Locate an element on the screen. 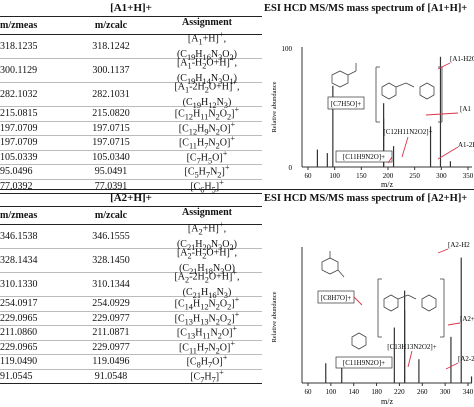  table-row: 328.1434 328.1450 [A2-H2O+H]+, (C21H18N3O) is located at coordinates (131, 260).